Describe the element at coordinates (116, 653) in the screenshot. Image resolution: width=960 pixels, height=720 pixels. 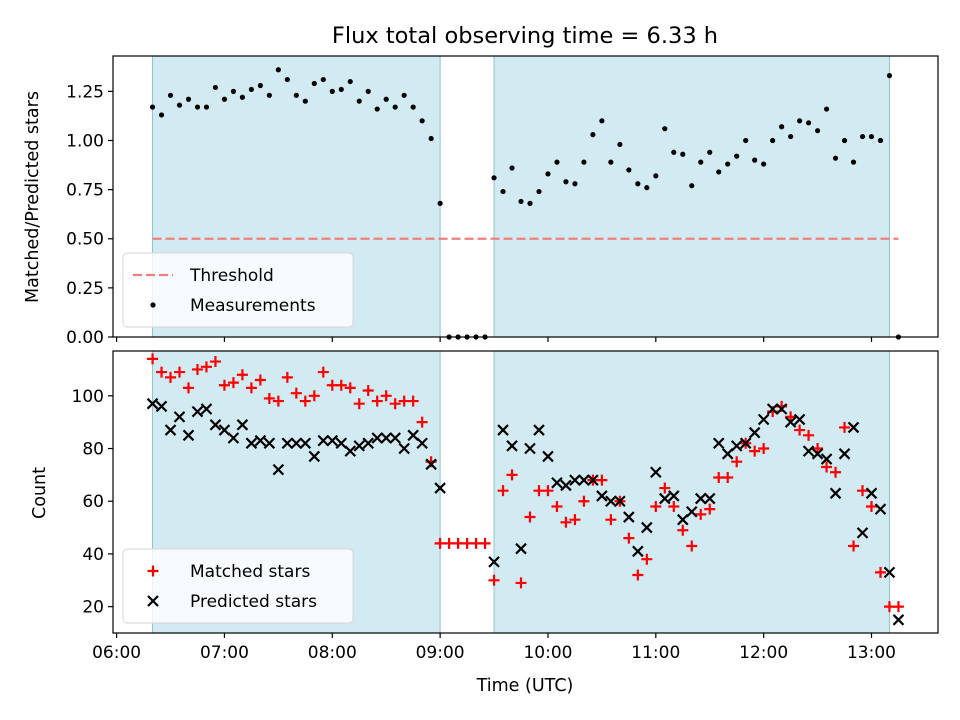
I see `x-tick-label: 06:00` at that location.